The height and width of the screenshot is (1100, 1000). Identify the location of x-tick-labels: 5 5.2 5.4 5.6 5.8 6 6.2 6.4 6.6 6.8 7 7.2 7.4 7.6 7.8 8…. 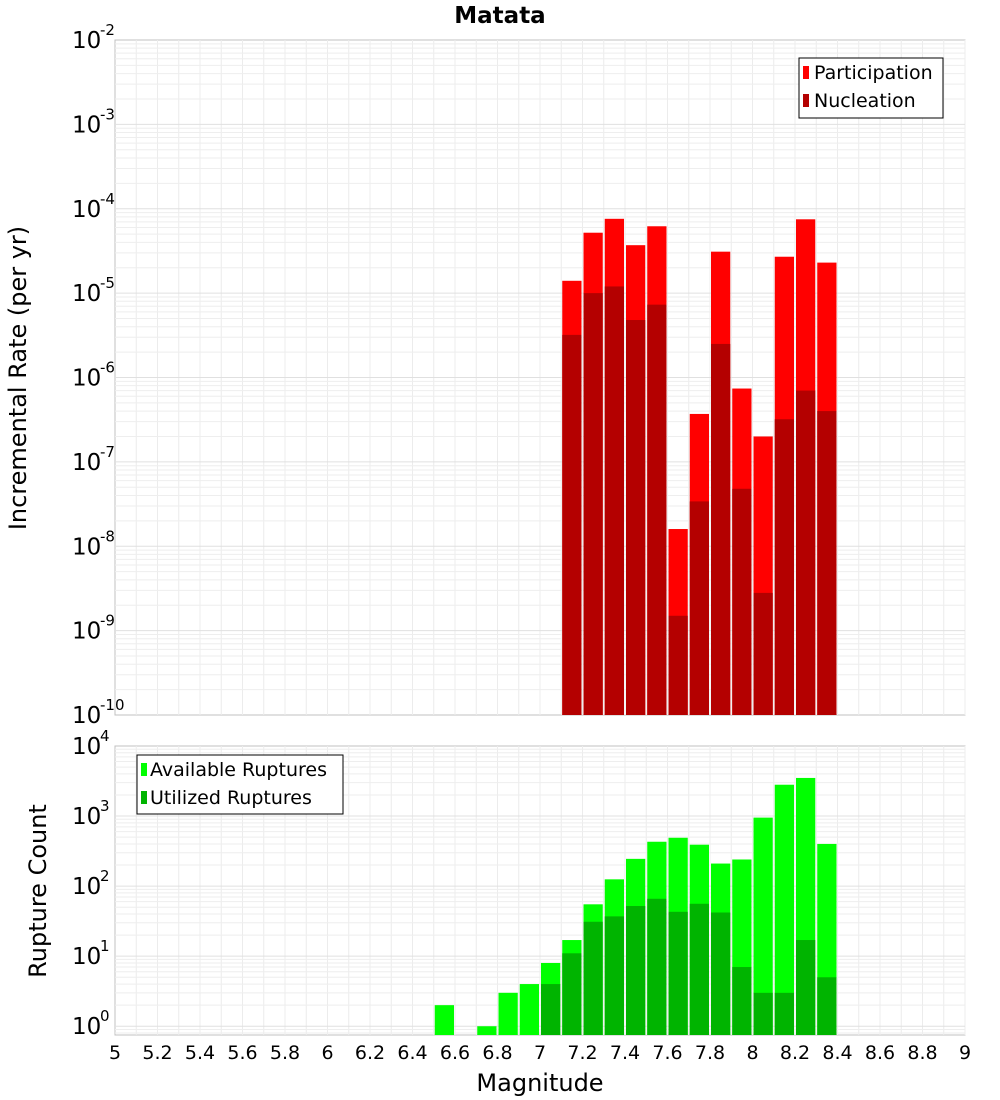
(540, 1053).